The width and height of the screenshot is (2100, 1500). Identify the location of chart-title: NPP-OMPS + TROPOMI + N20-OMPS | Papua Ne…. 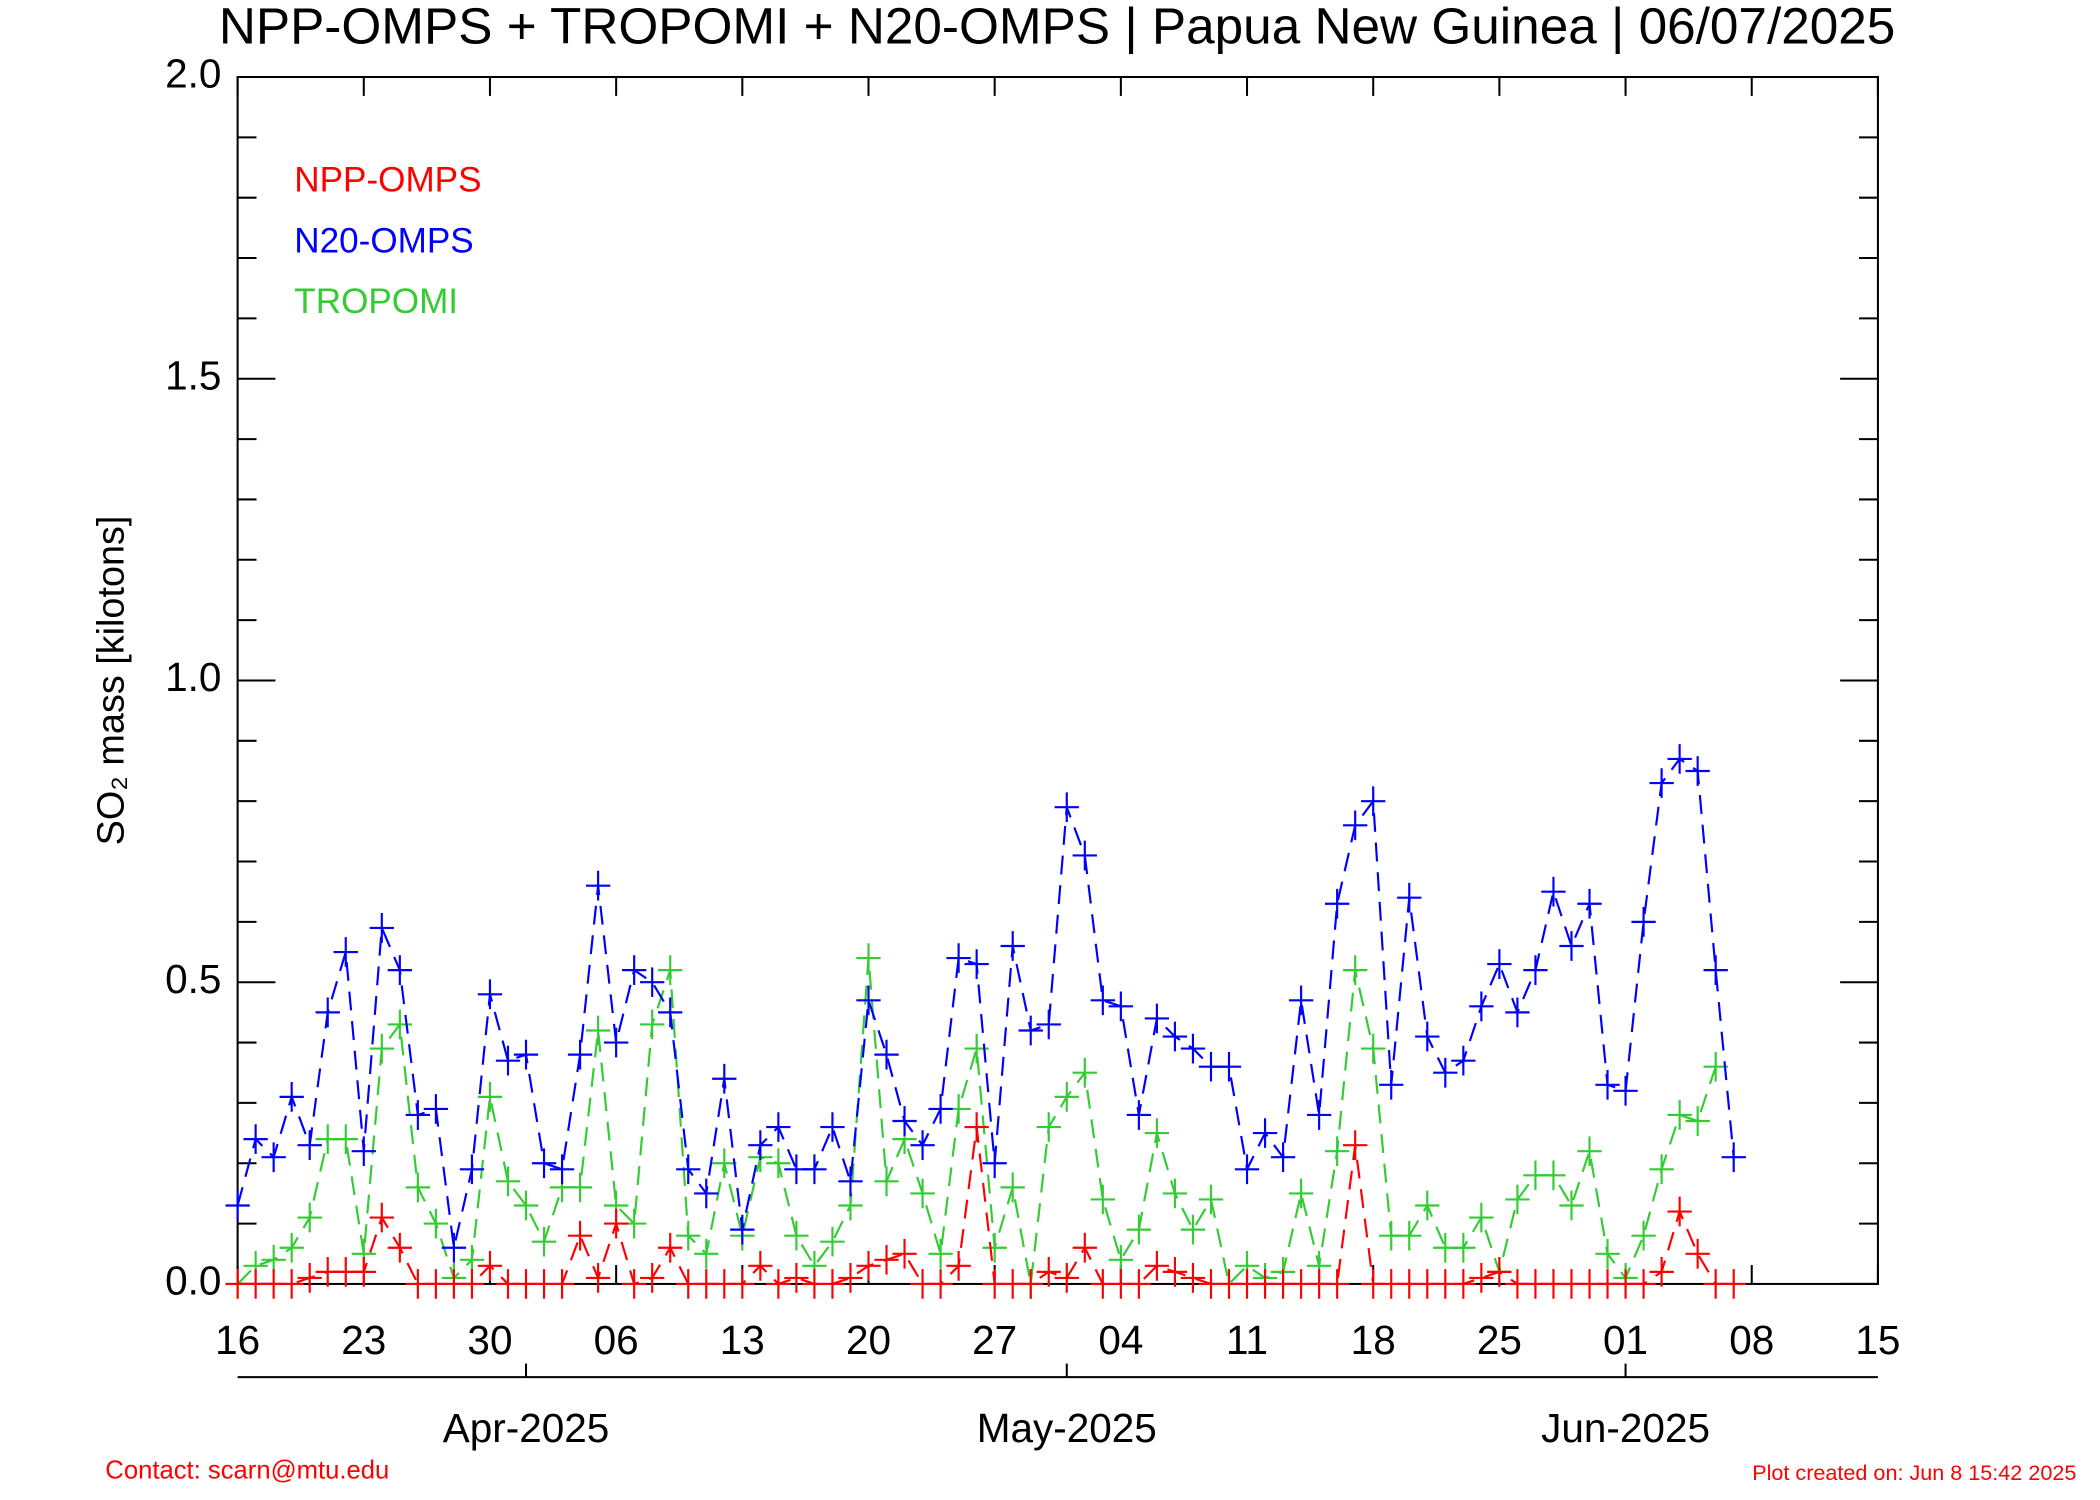
(1057, 27).